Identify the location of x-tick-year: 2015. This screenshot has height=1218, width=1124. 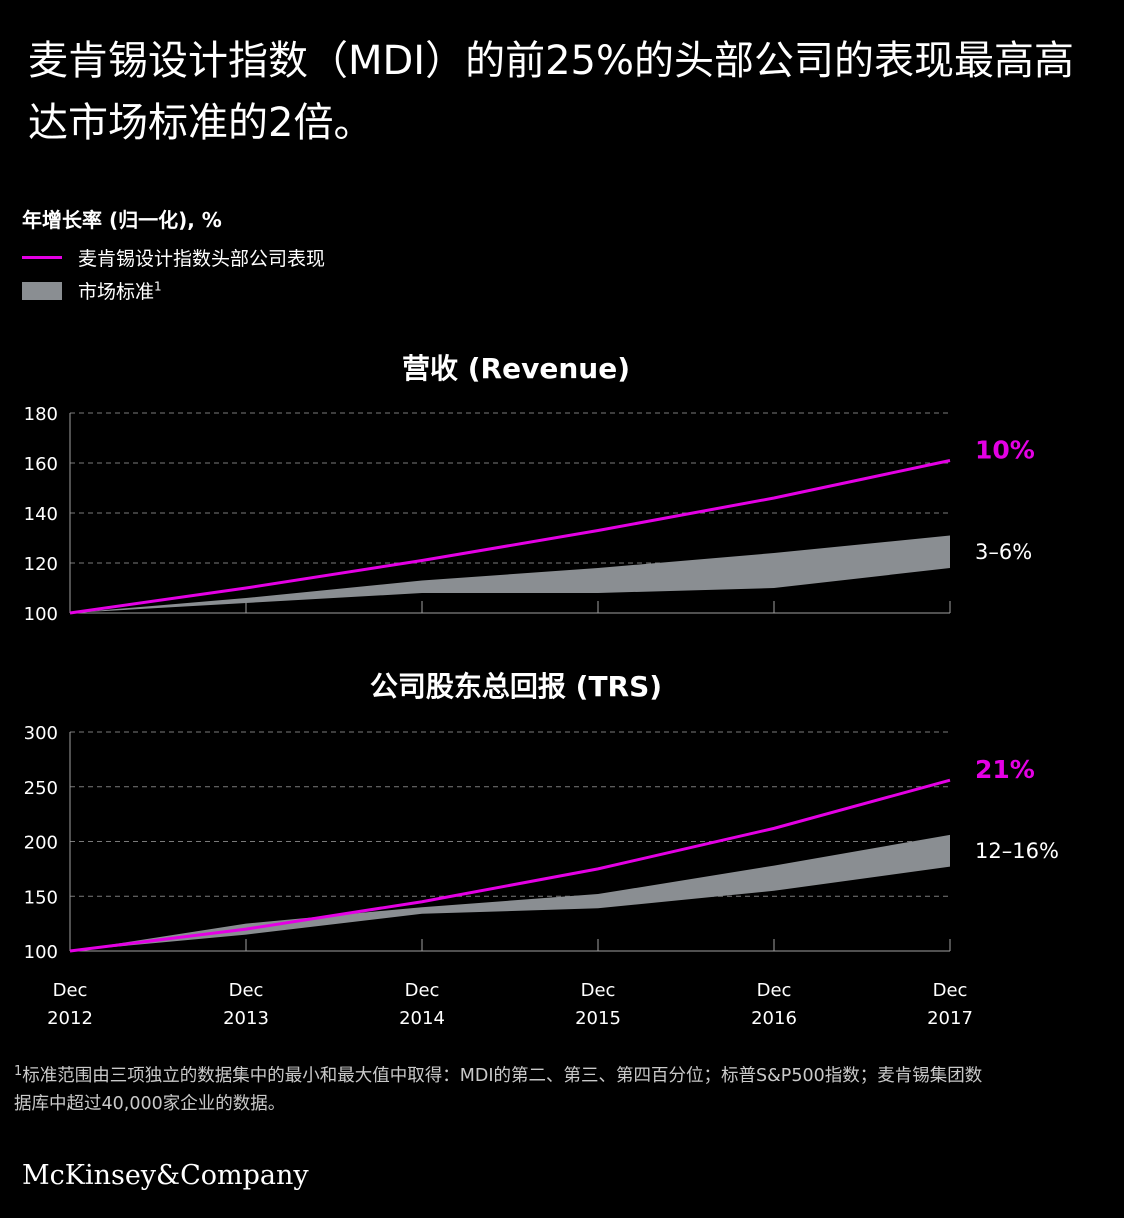
(598, 1018).